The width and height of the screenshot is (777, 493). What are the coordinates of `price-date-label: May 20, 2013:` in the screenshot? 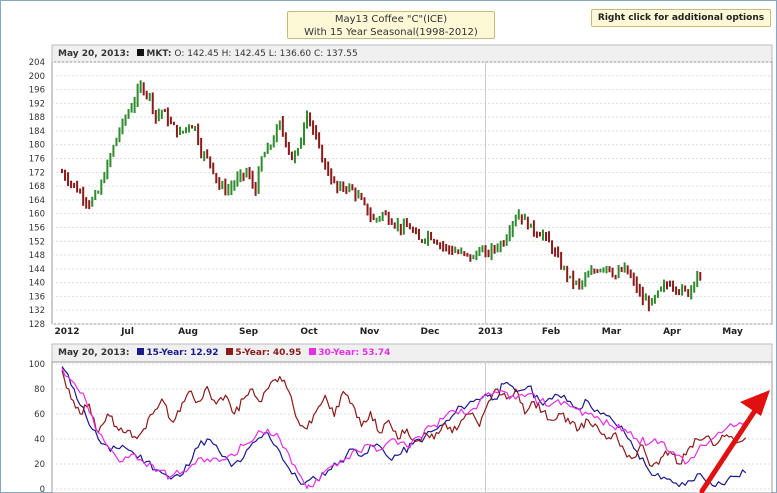 It's located at (94, 54).